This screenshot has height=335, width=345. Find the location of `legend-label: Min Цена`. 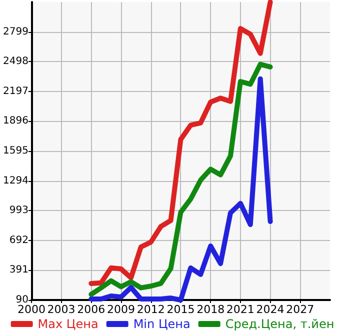

legend-label: Min Цена is located at coordinates (161, 324).